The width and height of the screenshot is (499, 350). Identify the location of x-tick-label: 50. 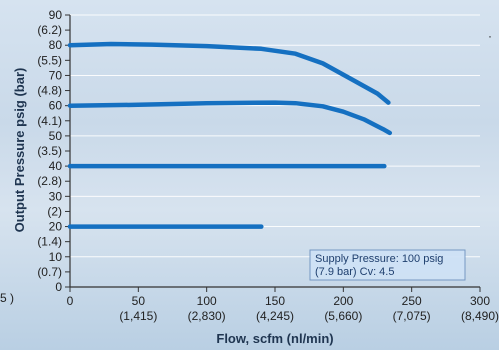
(139, 301).